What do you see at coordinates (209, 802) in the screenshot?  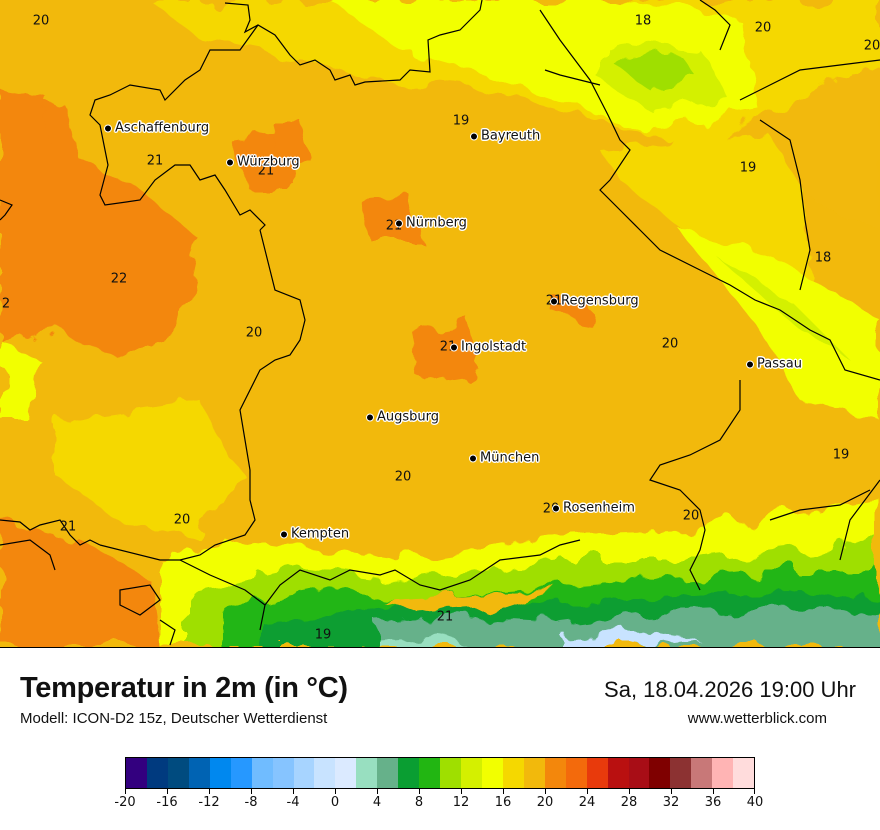 I see `colorbar-tick-label: -12` at bounding box center [209, 802].